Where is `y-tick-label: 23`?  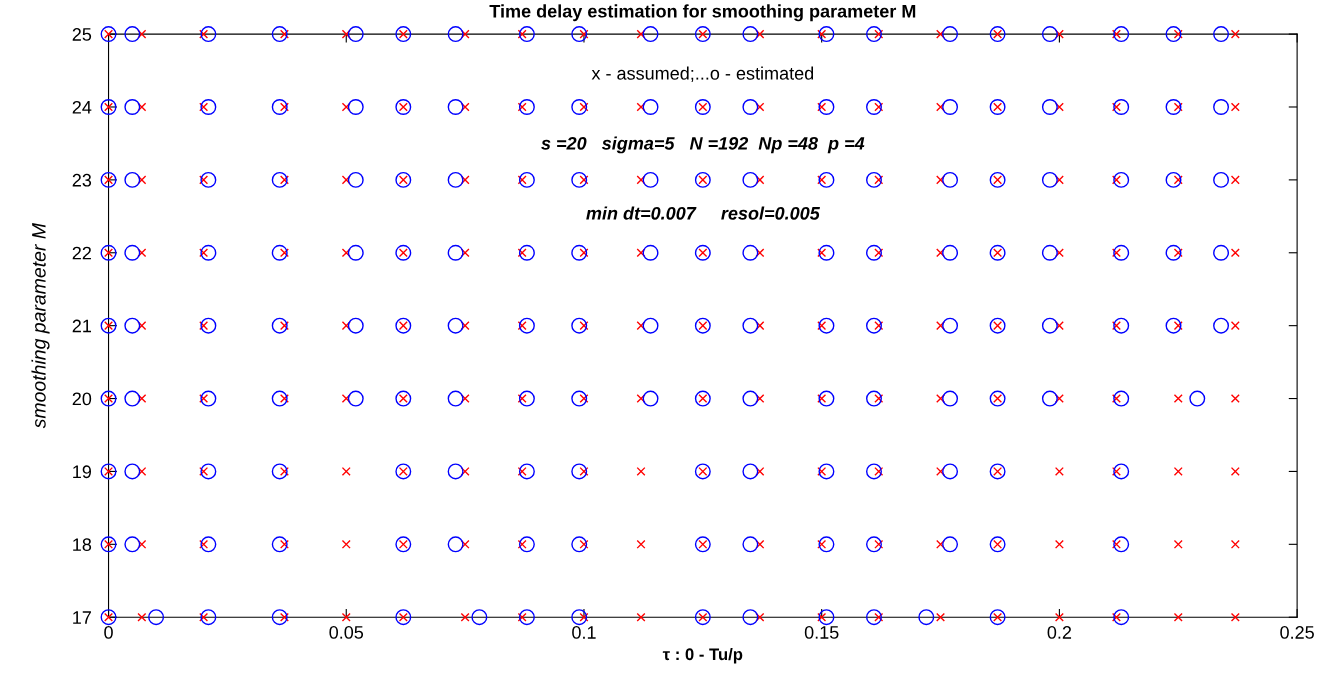 y-tick-label: 23 is located at coordinates (82, 180).